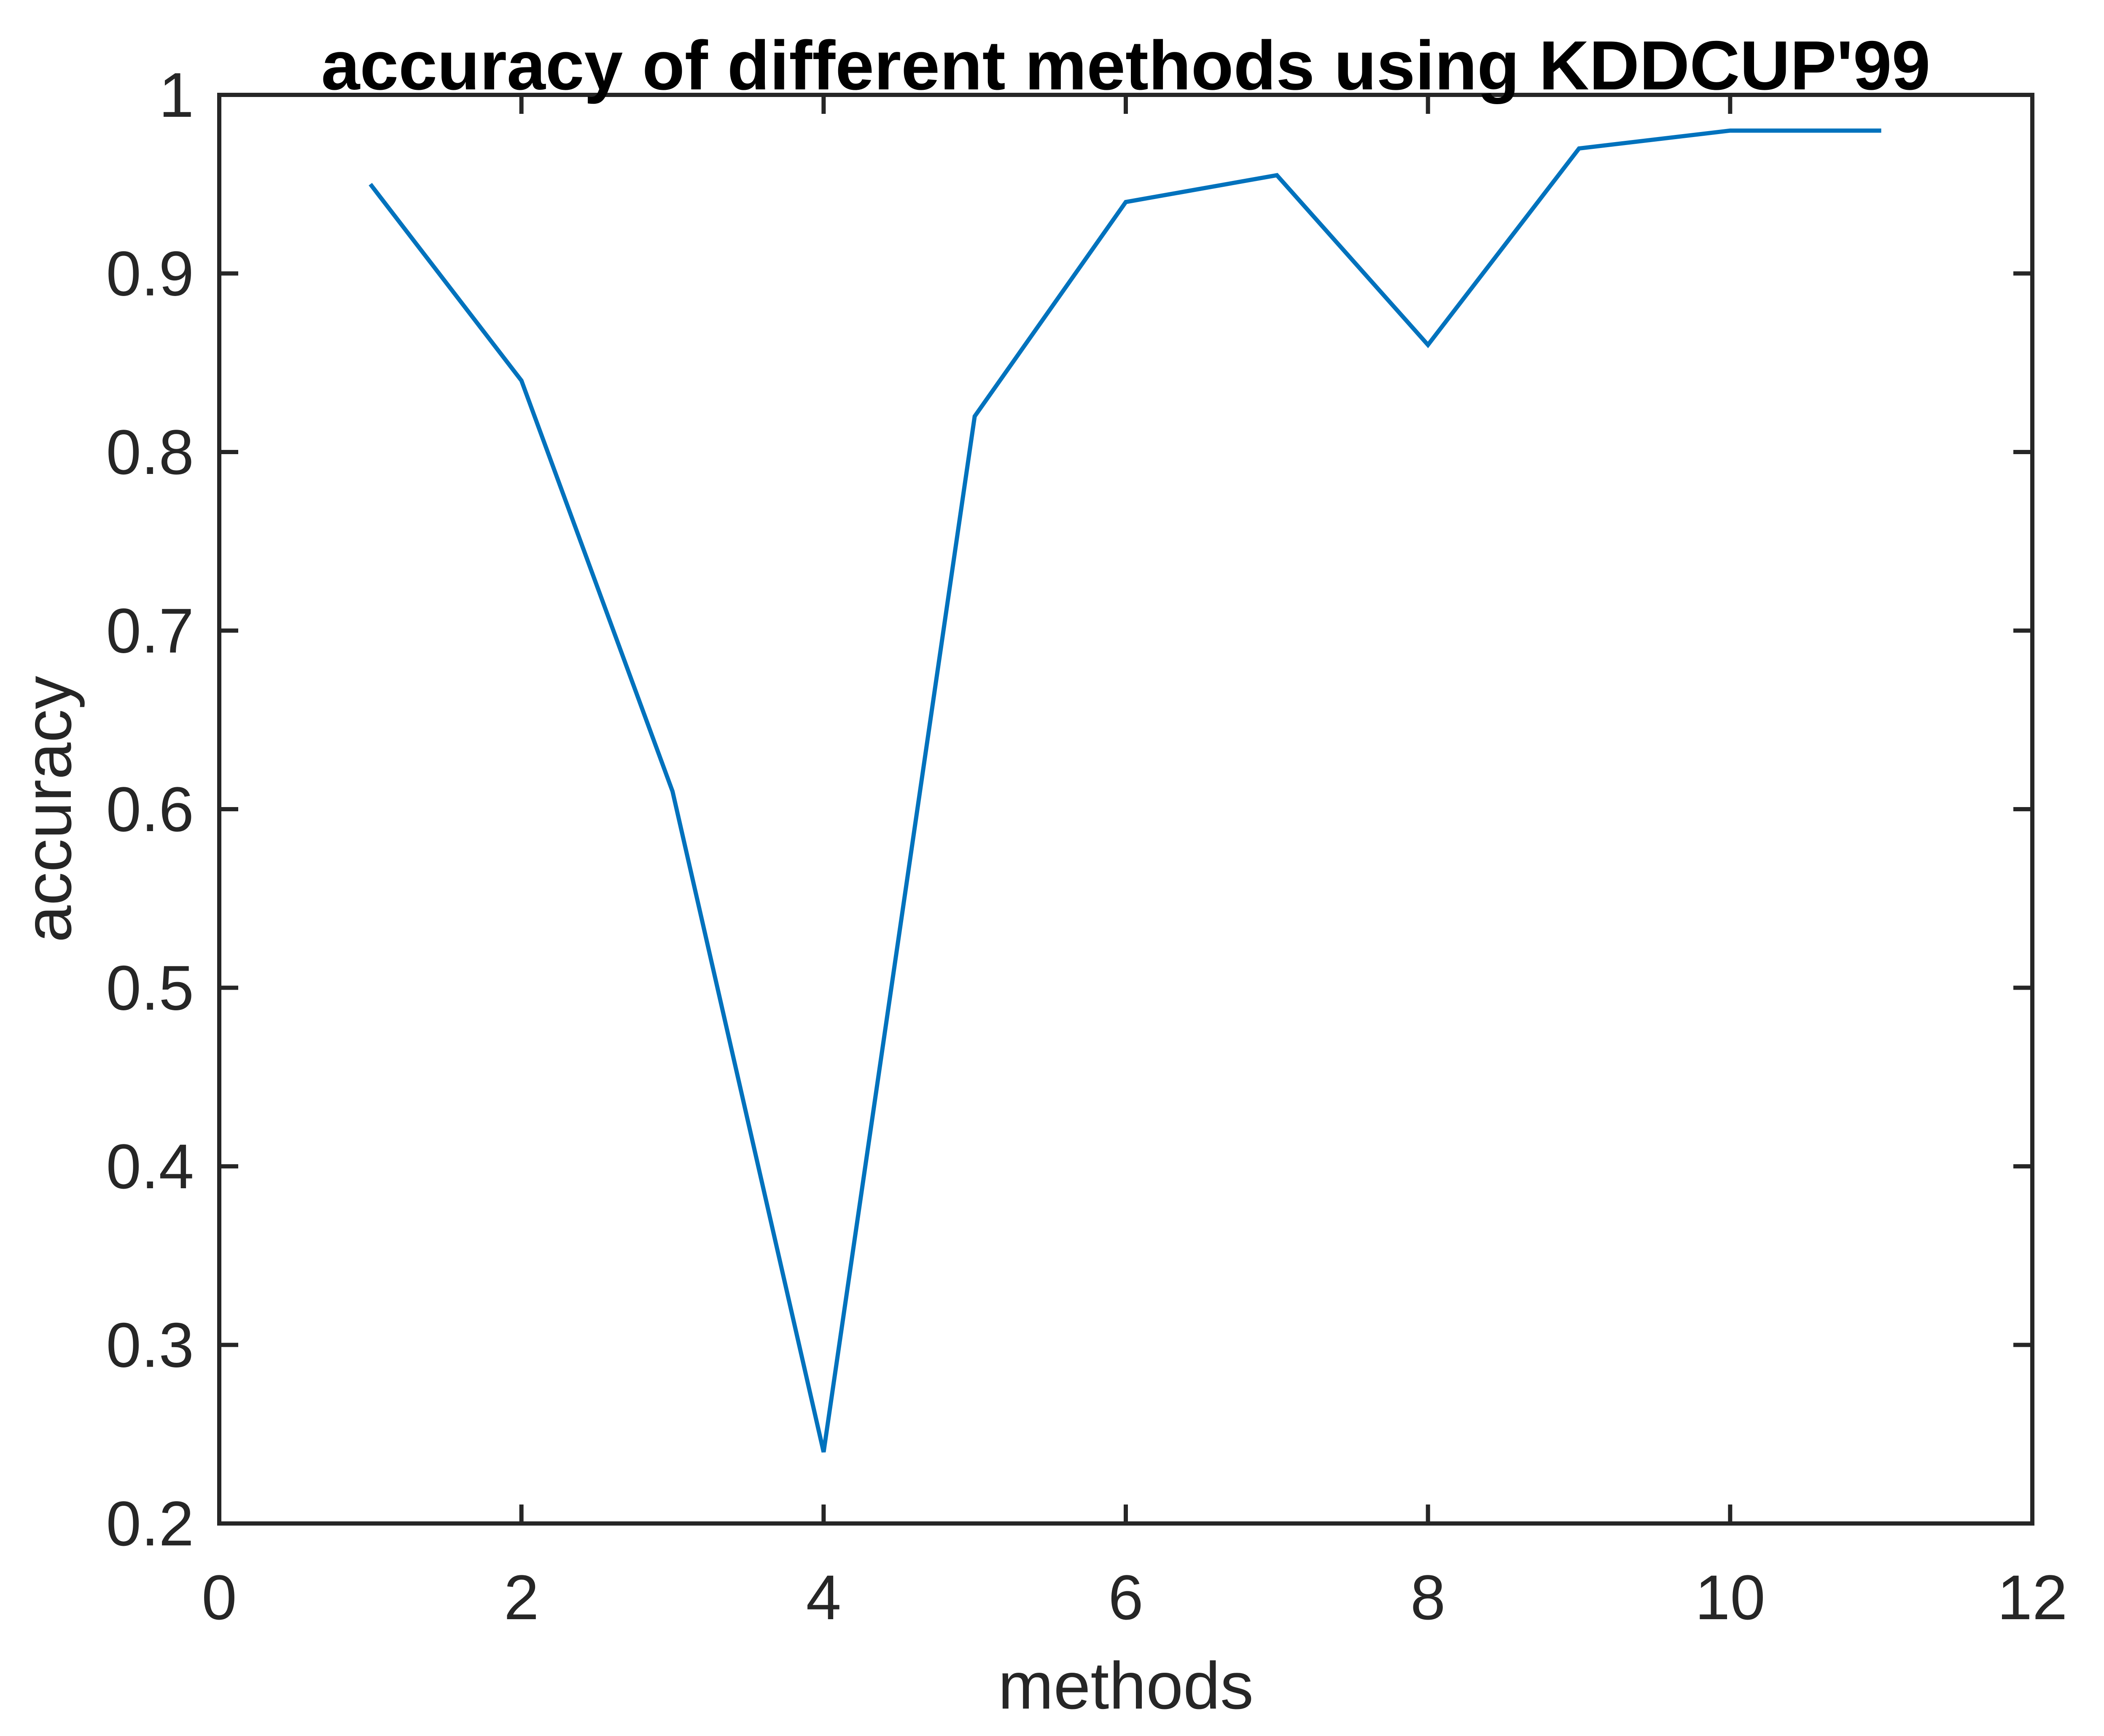 This screenshot has height=1736, width=2104. What do you see at coordinates (824, 1598) in the screenshot?
I see `x-tick-label: 4` at bounding box center [824, 1598].